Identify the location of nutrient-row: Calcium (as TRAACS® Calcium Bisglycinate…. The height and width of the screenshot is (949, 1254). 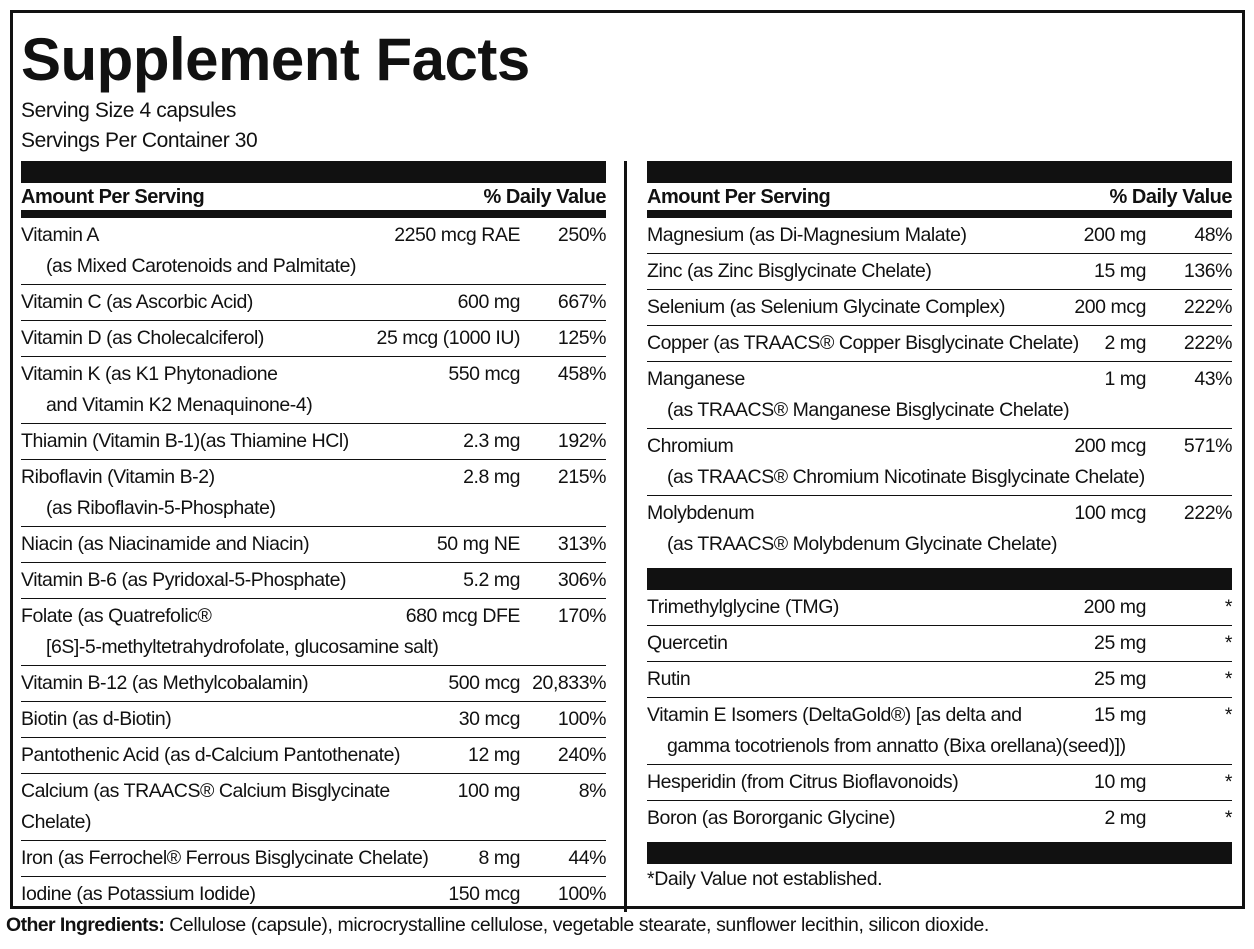
(313, 807).